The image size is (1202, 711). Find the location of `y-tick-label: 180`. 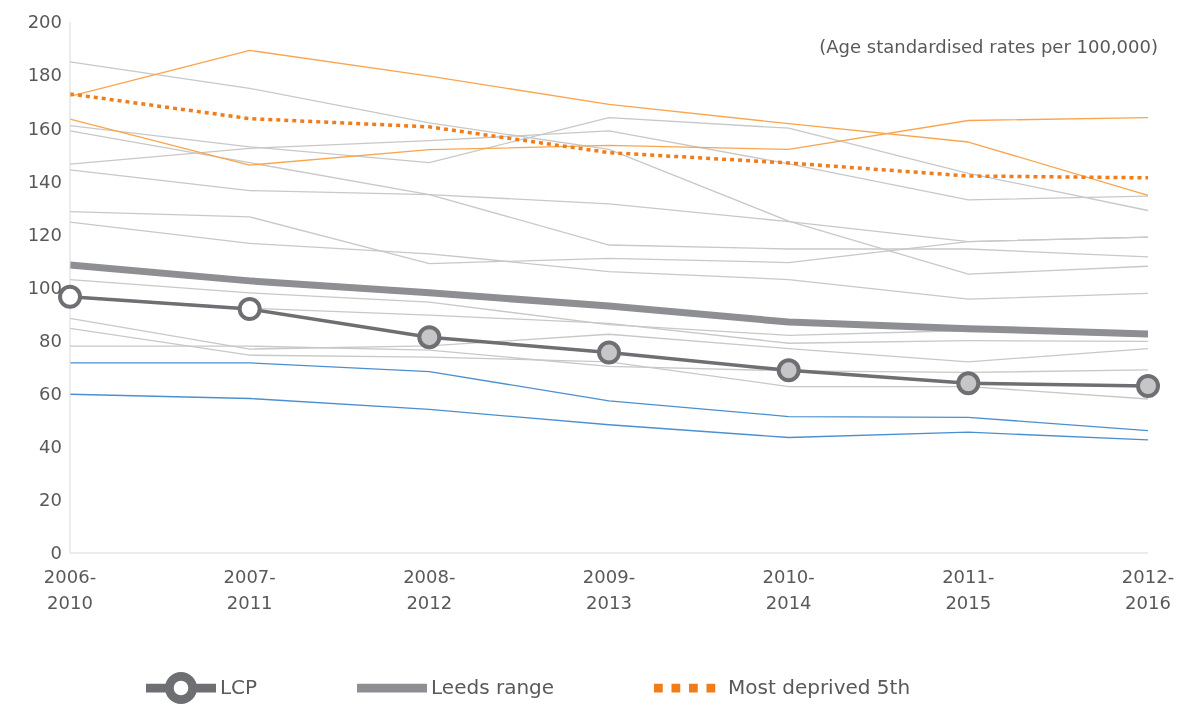

y-tick-label: 180 is located at coordinates (44, 75).